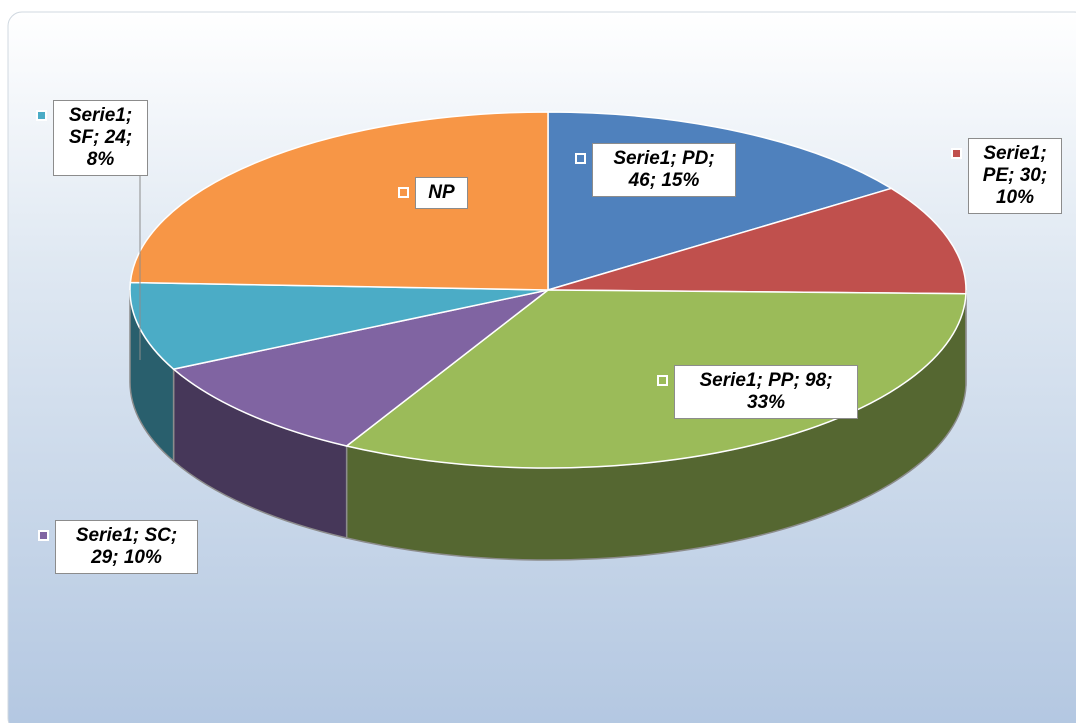  Describe the element at coordinates (126, 547) in the screenshot. I see `data-label: Serie1; SC; 29; 10%` at that location.